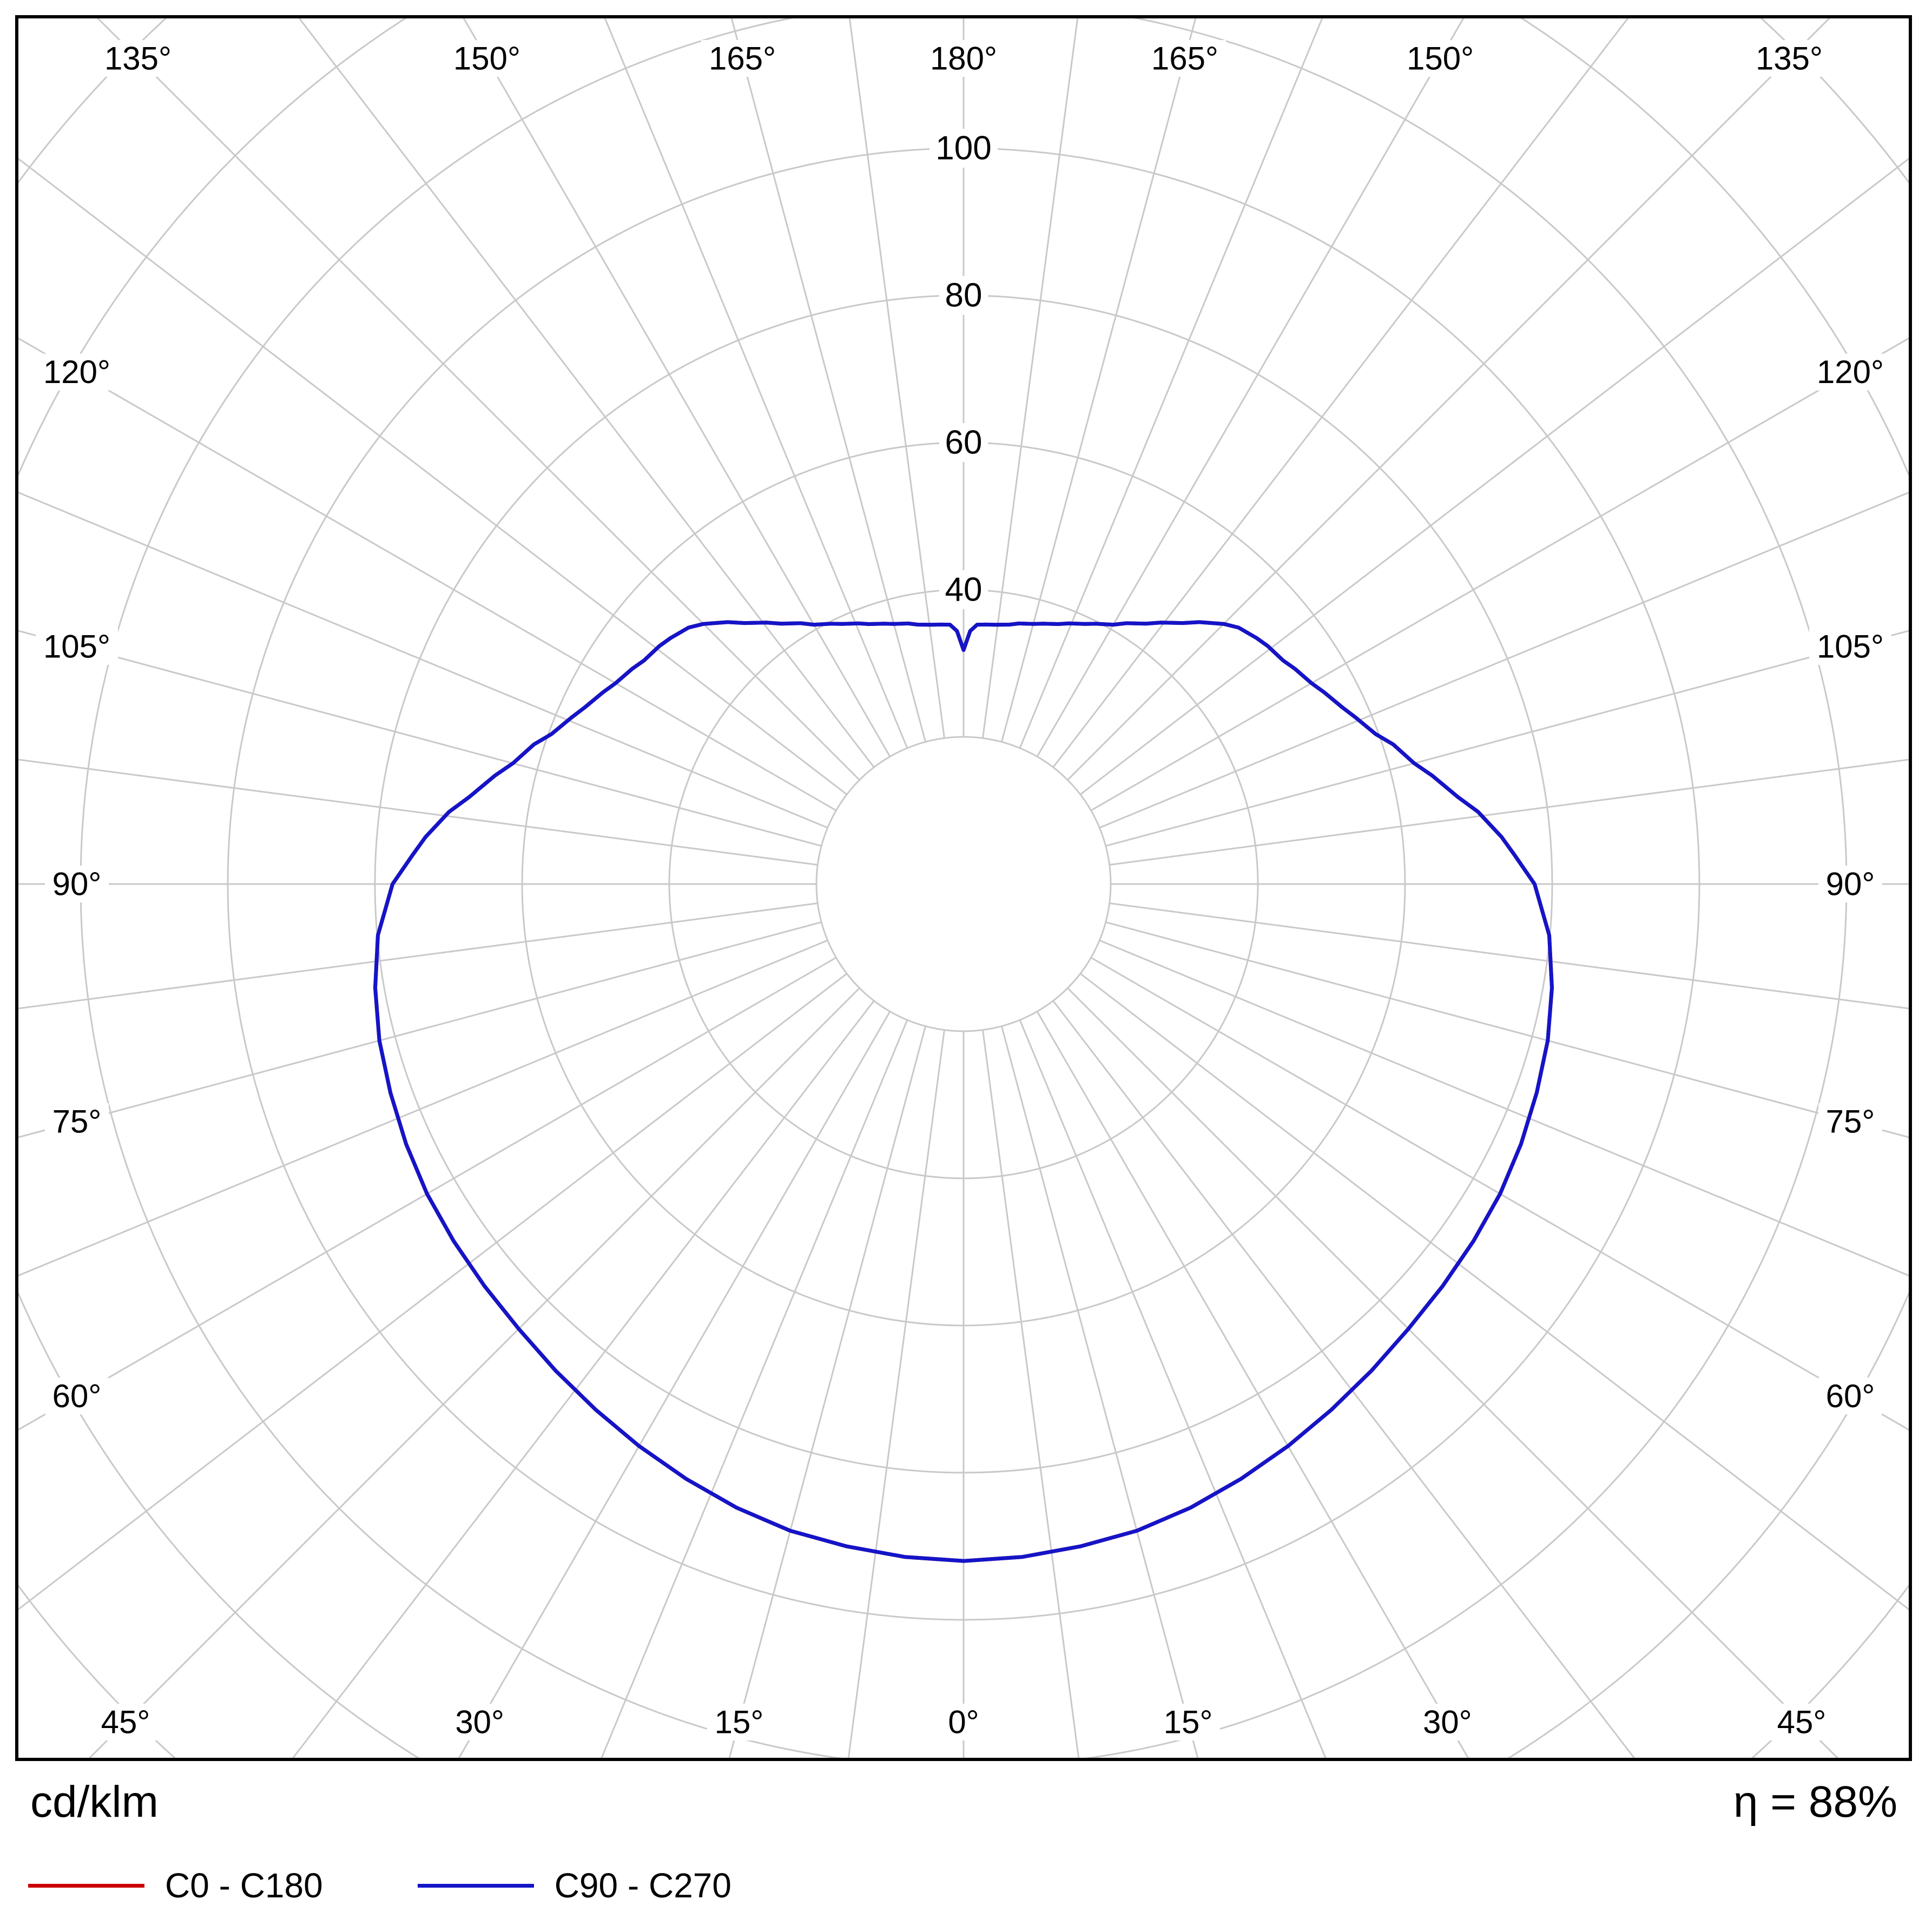 This screenshot has width=1932, height=1932. What do you see at coordinates (1815, 1802) in the screenshot?
I see `efficiency-label: η = 88%` at bounding box center [1815, 1802].